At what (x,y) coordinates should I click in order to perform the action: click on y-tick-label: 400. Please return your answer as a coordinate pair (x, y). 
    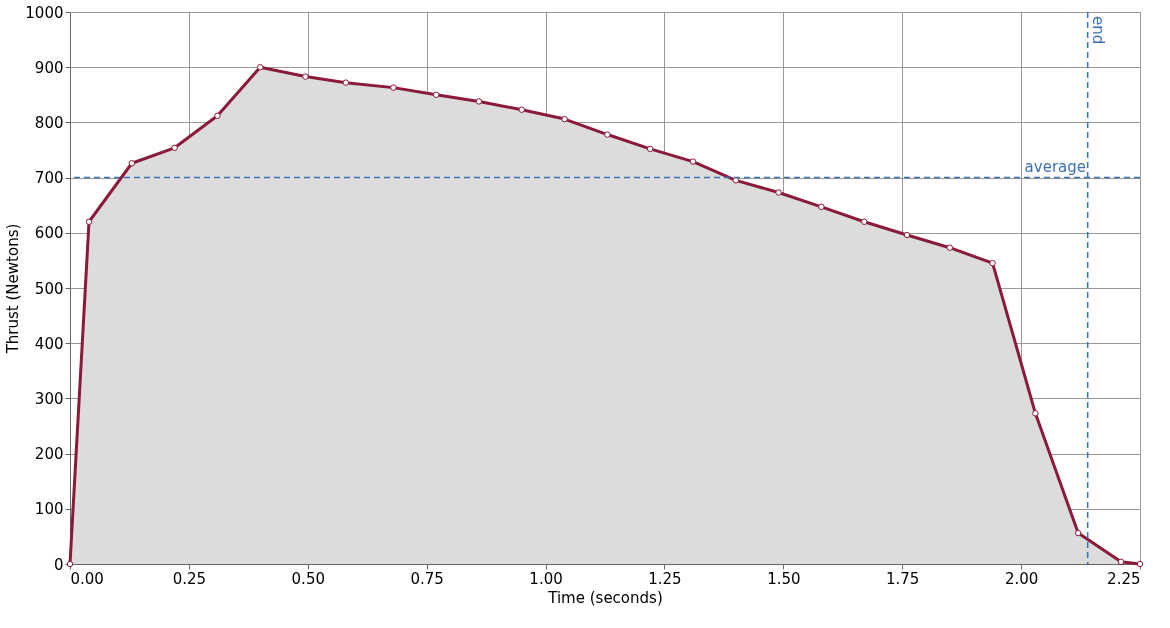
    Looking at the image, I should click on (49, 343).